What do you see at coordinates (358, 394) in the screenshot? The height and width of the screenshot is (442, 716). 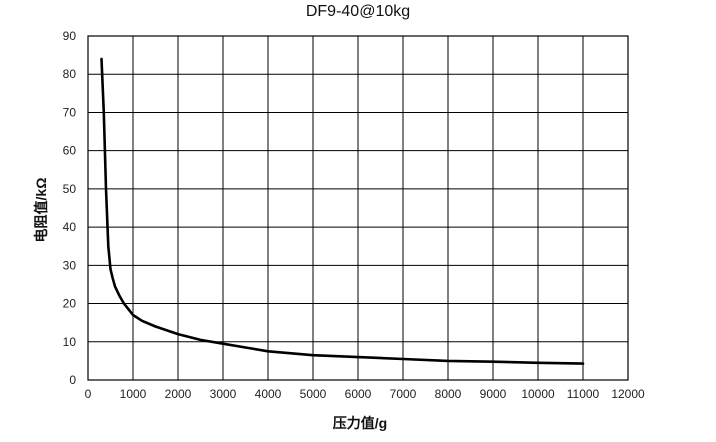 I see `x-tick-label: 6000` at bounding box center [358, 394].